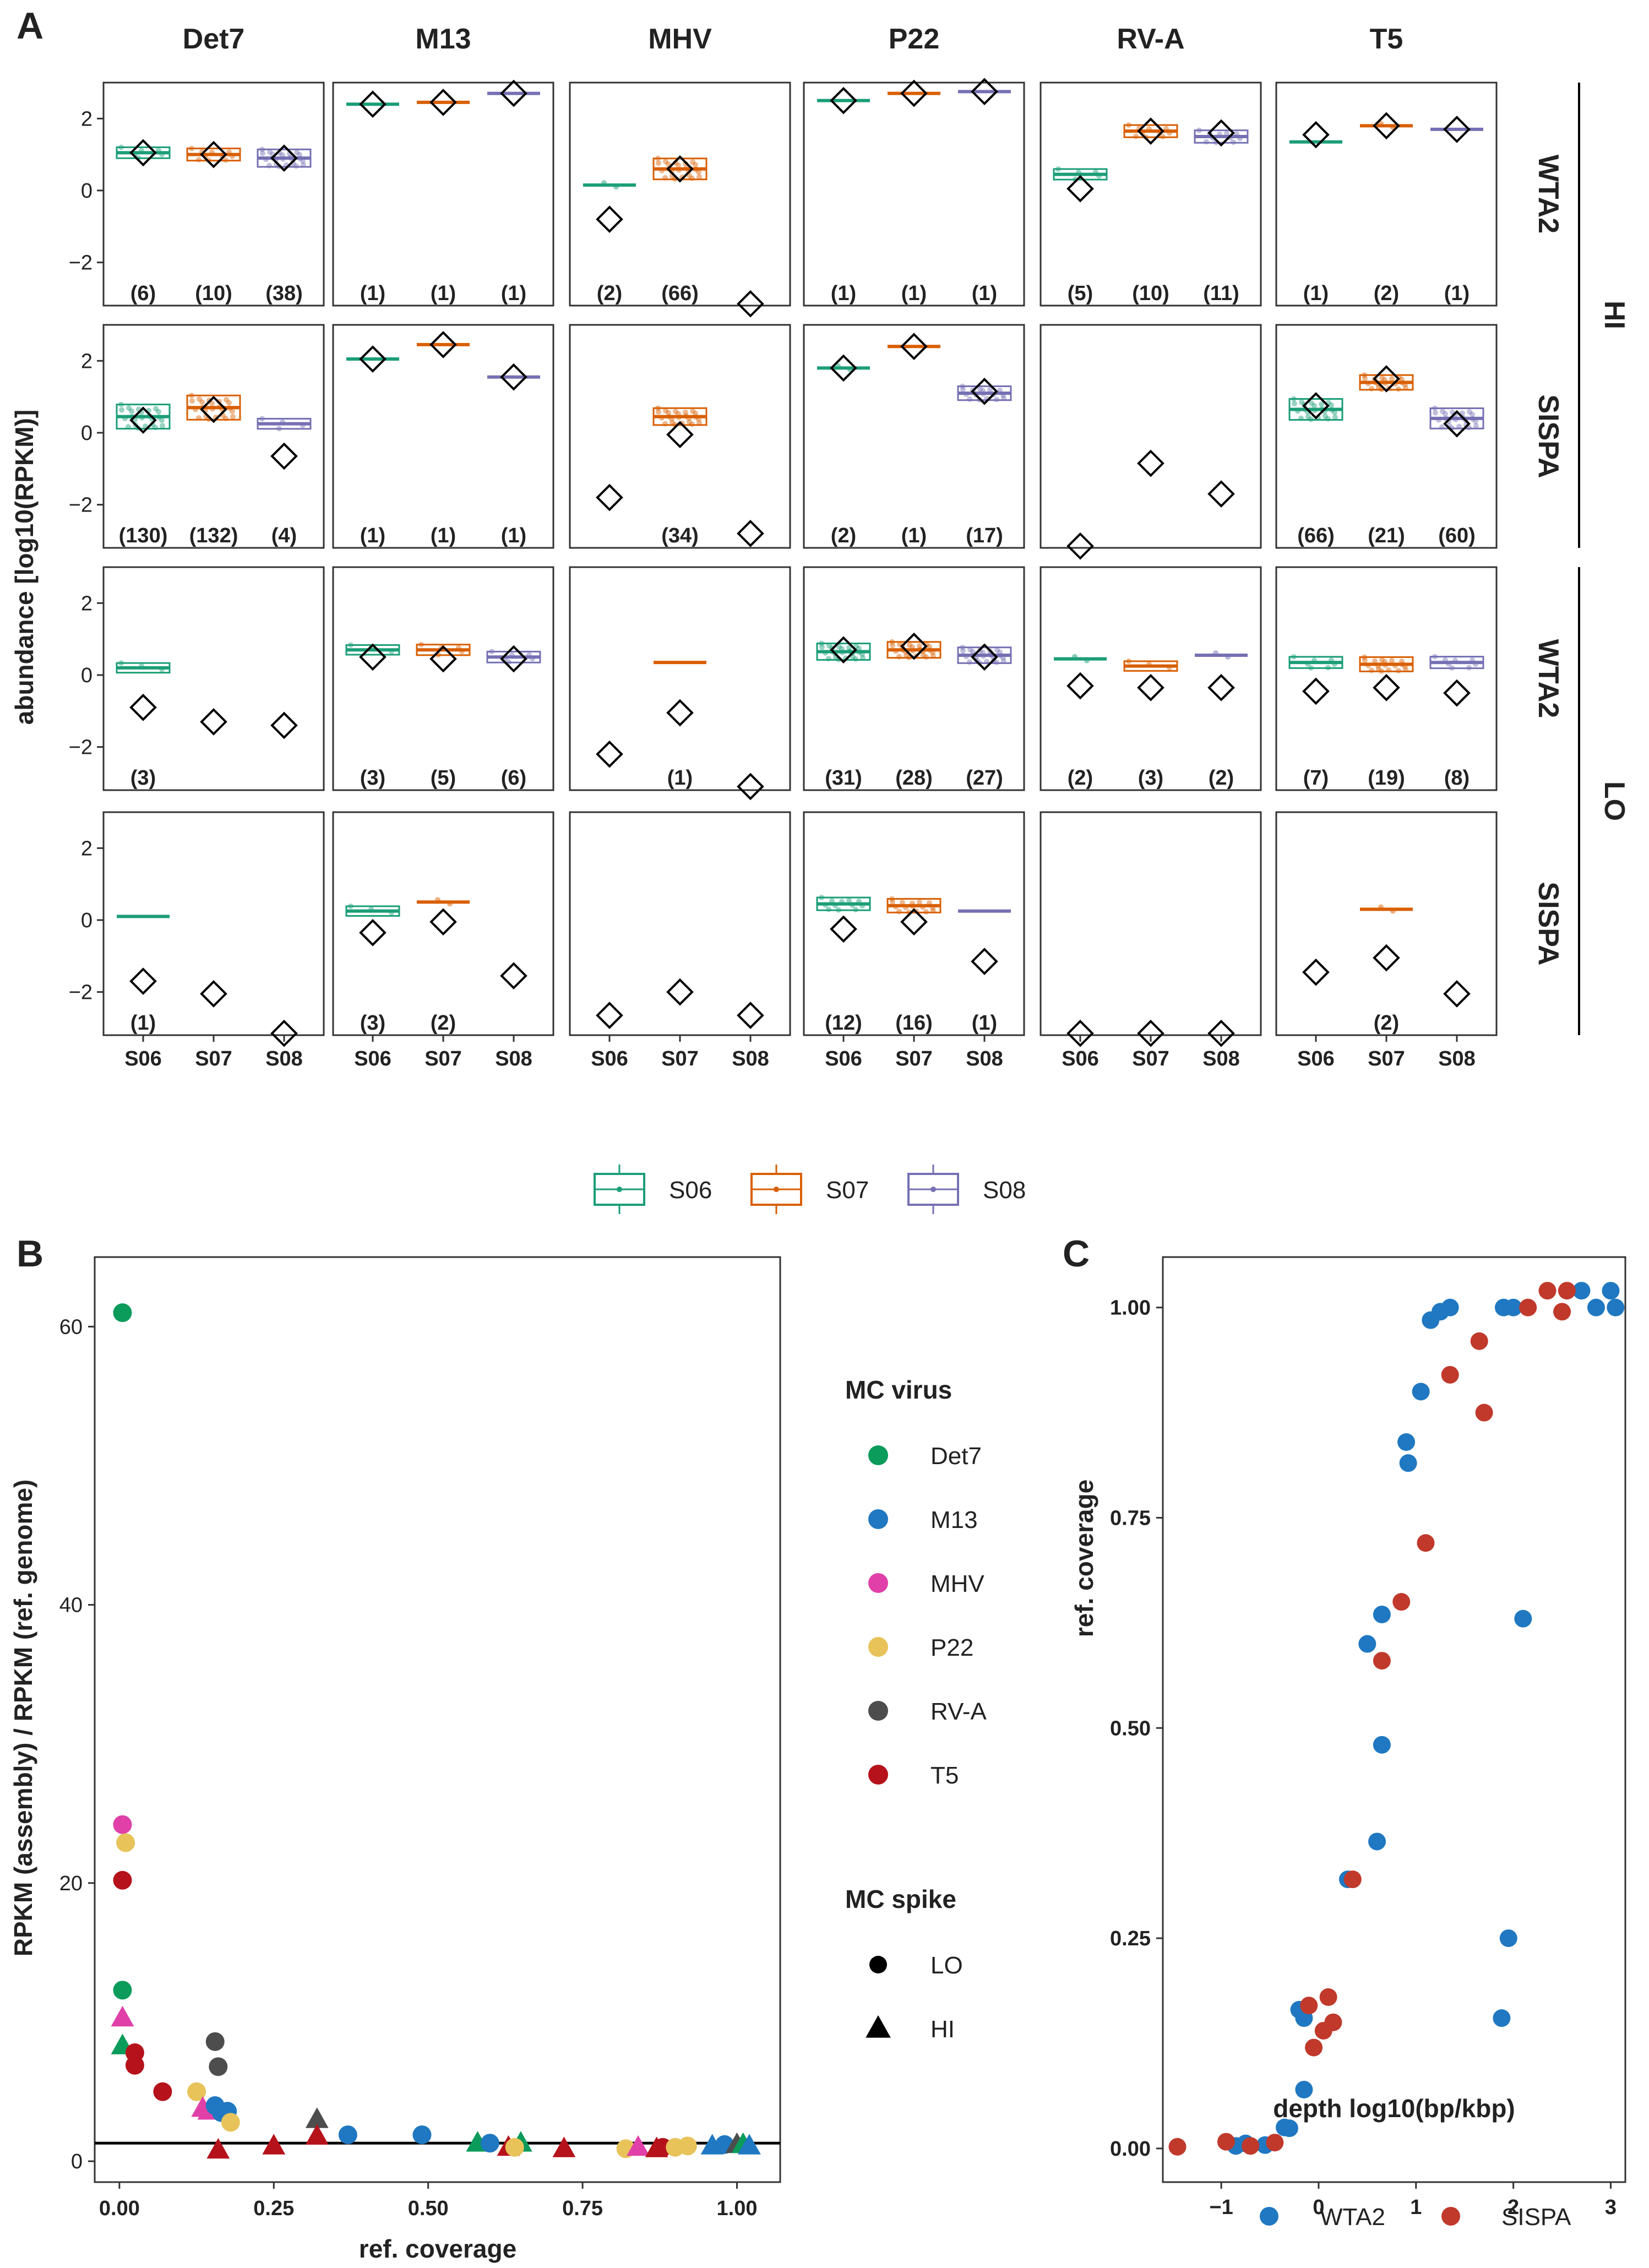  I want to click on panel-b-points, so click(436, 1731).